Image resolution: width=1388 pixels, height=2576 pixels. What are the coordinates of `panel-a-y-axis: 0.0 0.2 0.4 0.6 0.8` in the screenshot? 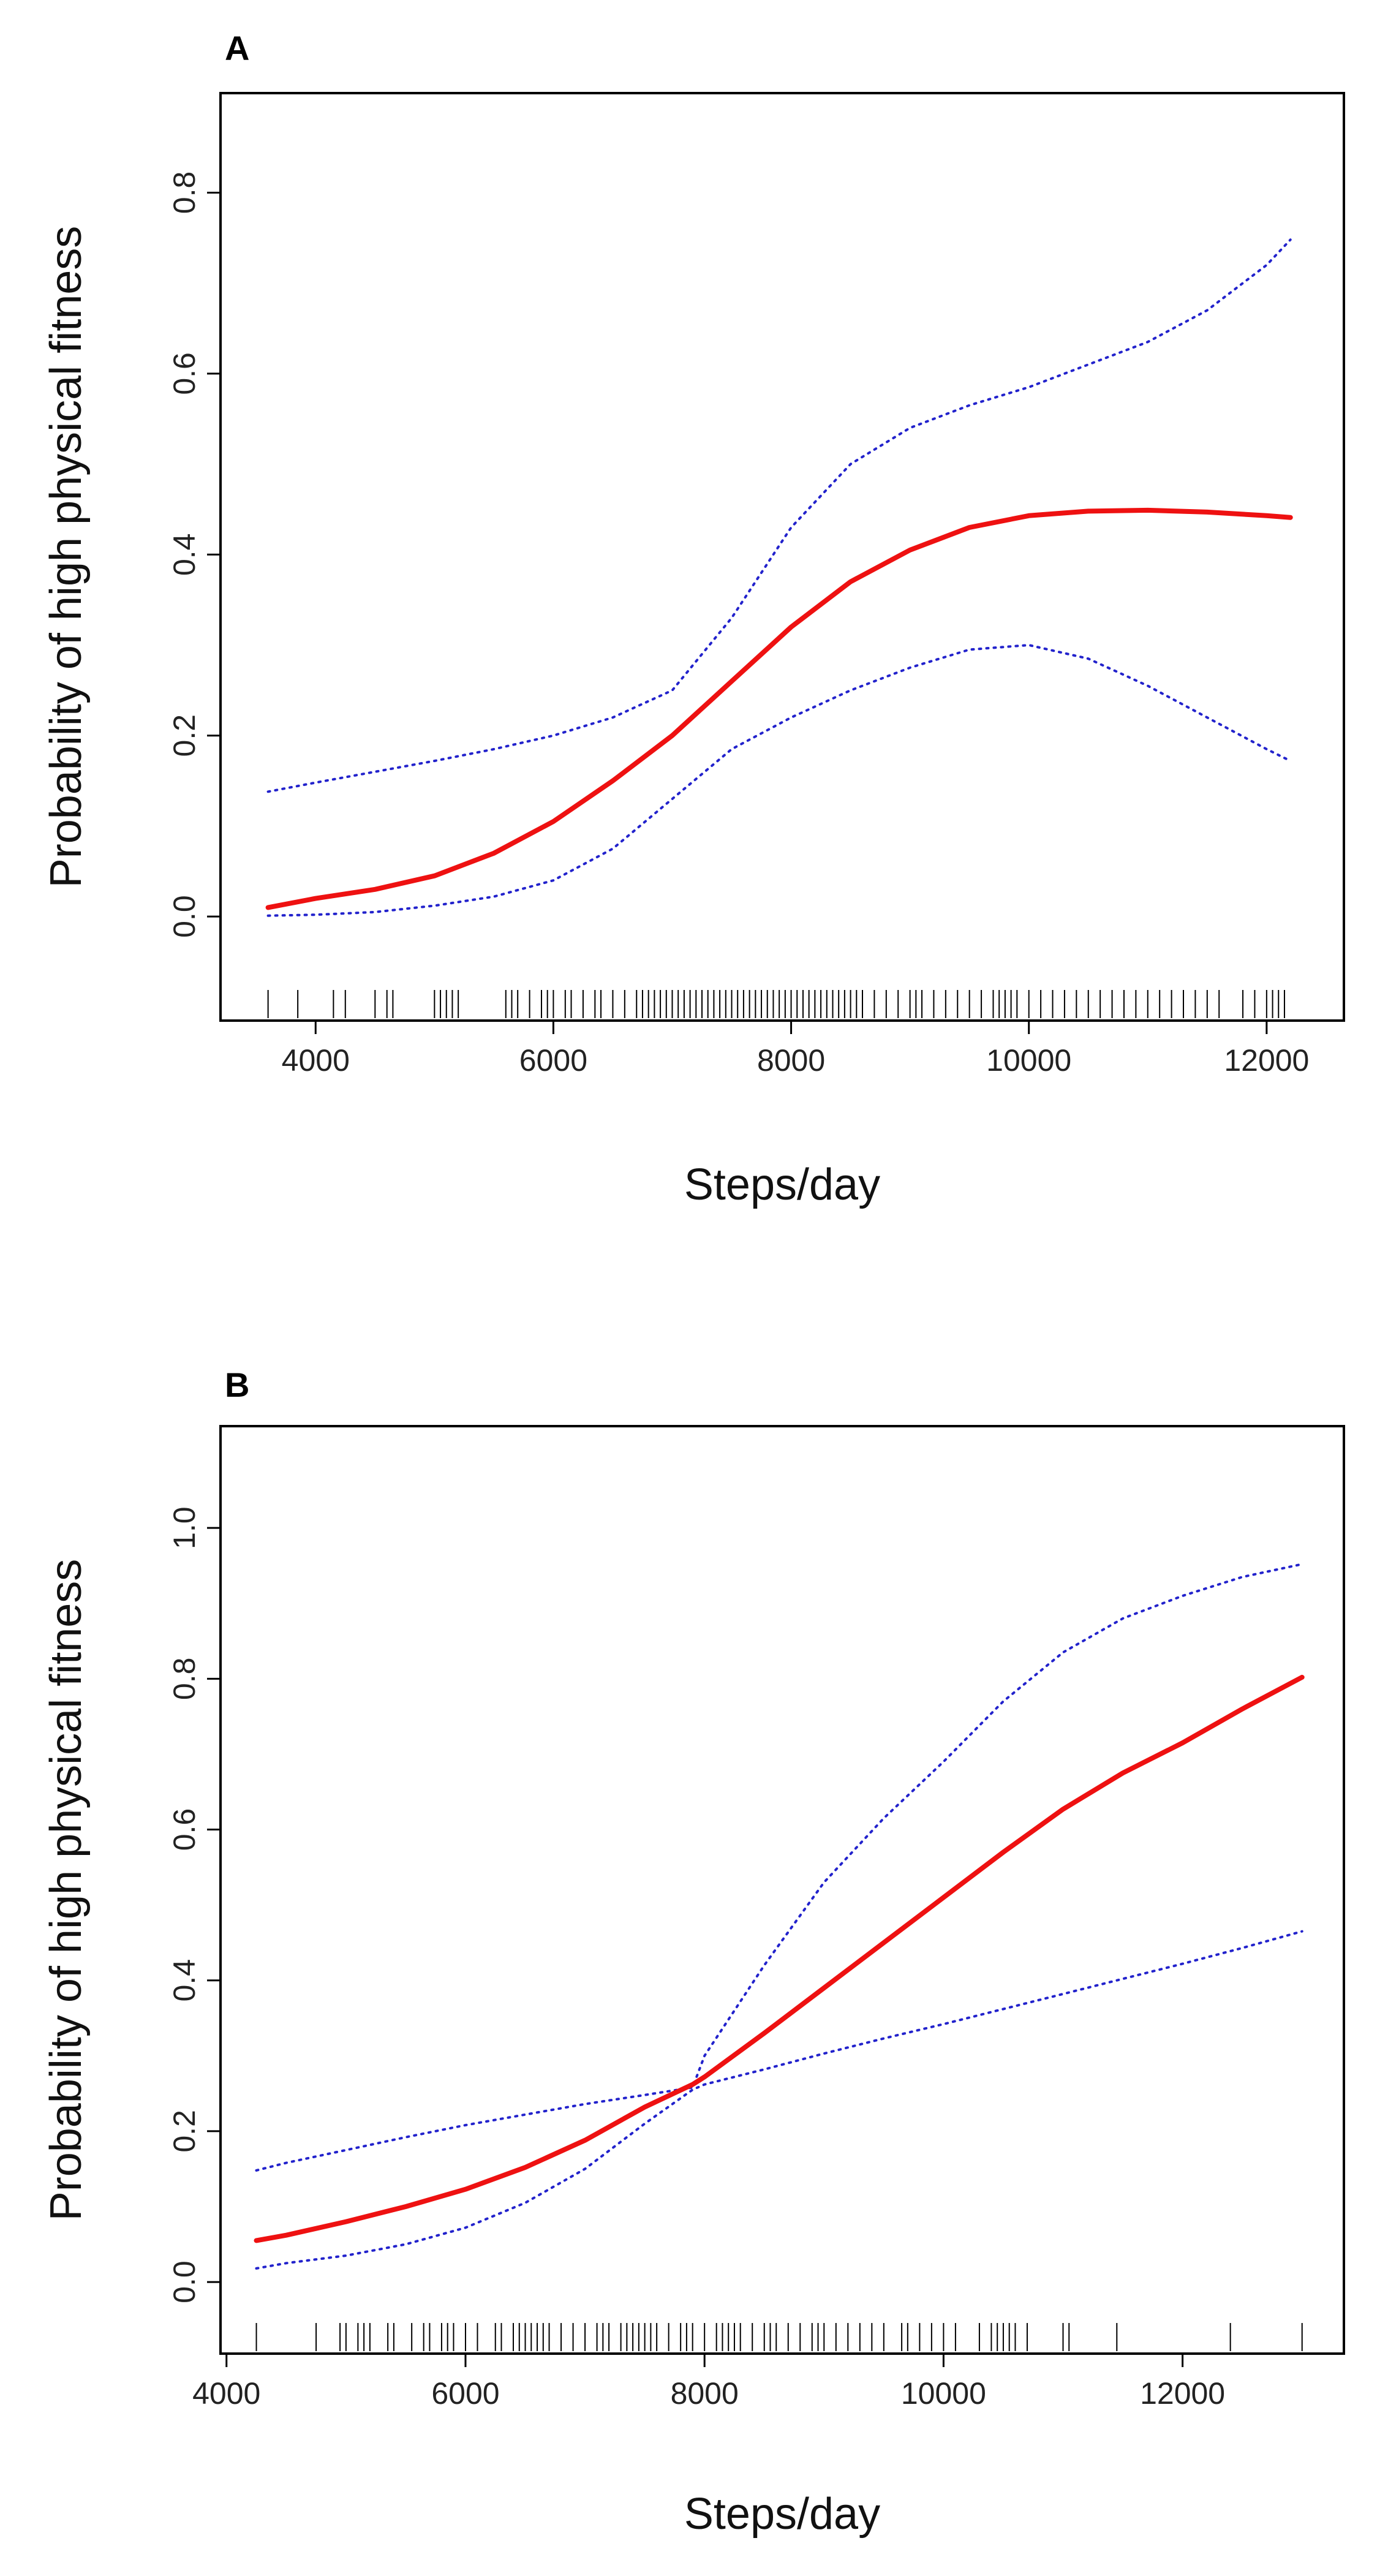 It's located at (194, 555).